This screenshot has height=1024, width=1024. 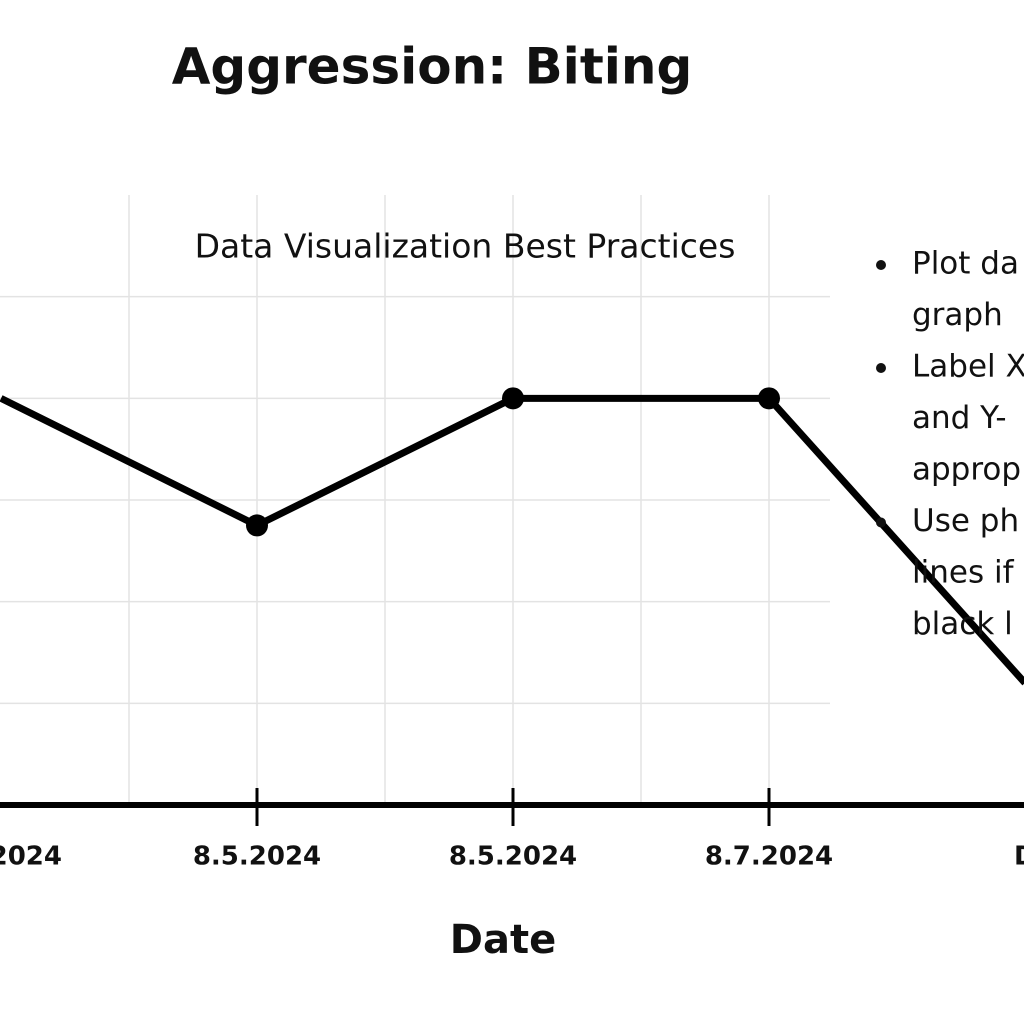 I want to click on note-line: lines if, so click(x=963, y=573).